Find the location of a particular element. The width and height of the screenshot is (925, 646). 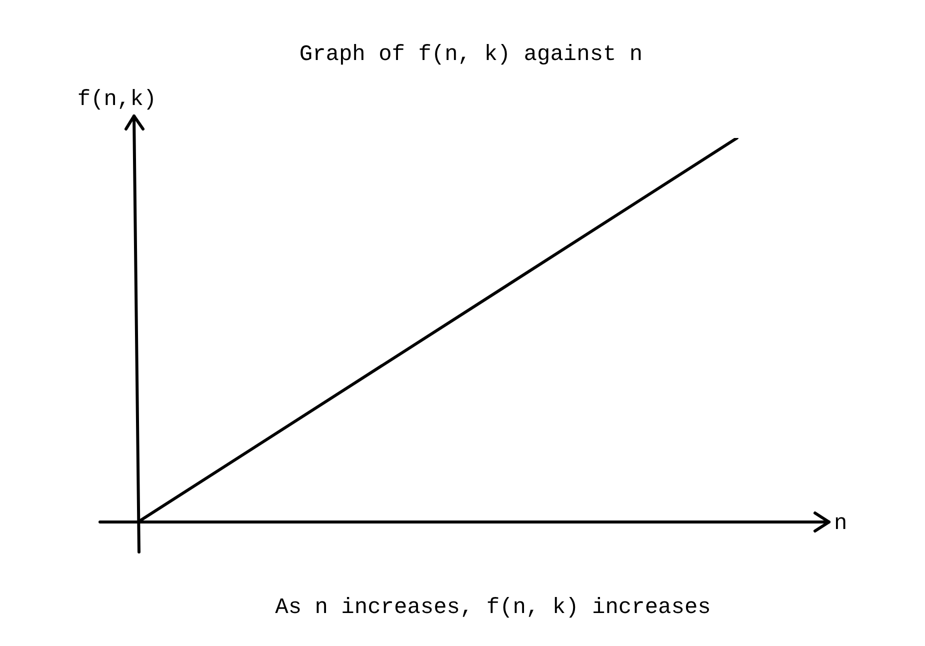

x-axis-title: n is located at coordinates (841, 523).